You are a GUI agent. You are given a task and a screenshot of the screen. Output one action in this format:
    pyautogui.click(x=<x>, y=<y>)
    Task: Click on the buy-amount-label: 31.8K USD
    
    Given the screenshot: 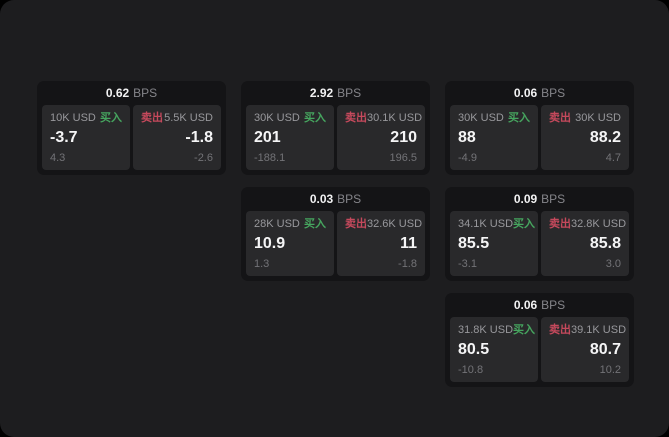 What is the action you would take?
    pyautogui.click(x=486, y=330)
    